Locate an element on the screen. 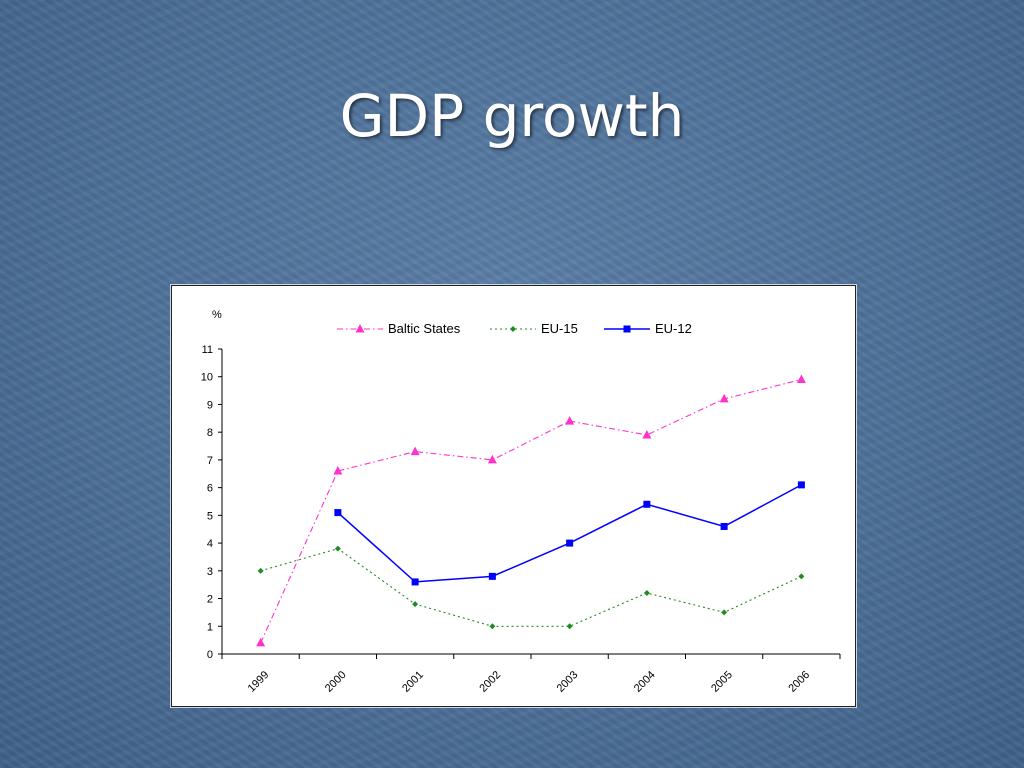 The width and height of the screenshot is (1024, 768). x-tick-label: 2001 is located at coordinates (413, 682).